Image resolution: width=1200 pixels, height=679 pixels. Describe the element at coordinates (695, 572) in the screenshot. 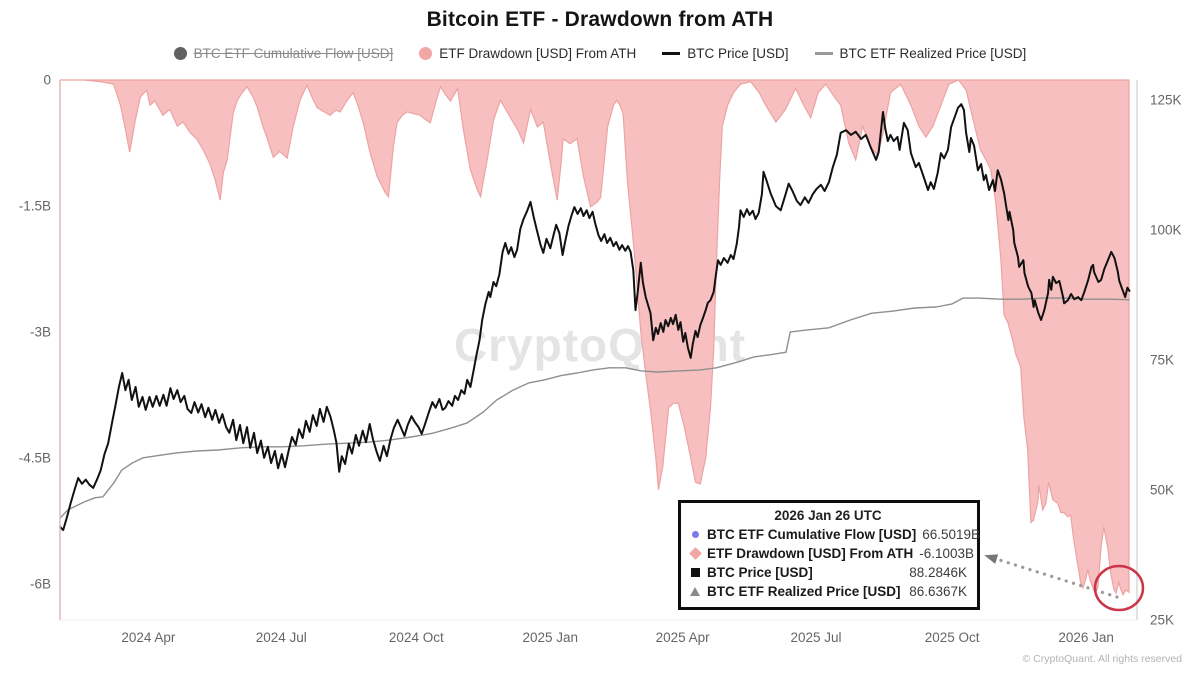

I see `square-icon` at that location.